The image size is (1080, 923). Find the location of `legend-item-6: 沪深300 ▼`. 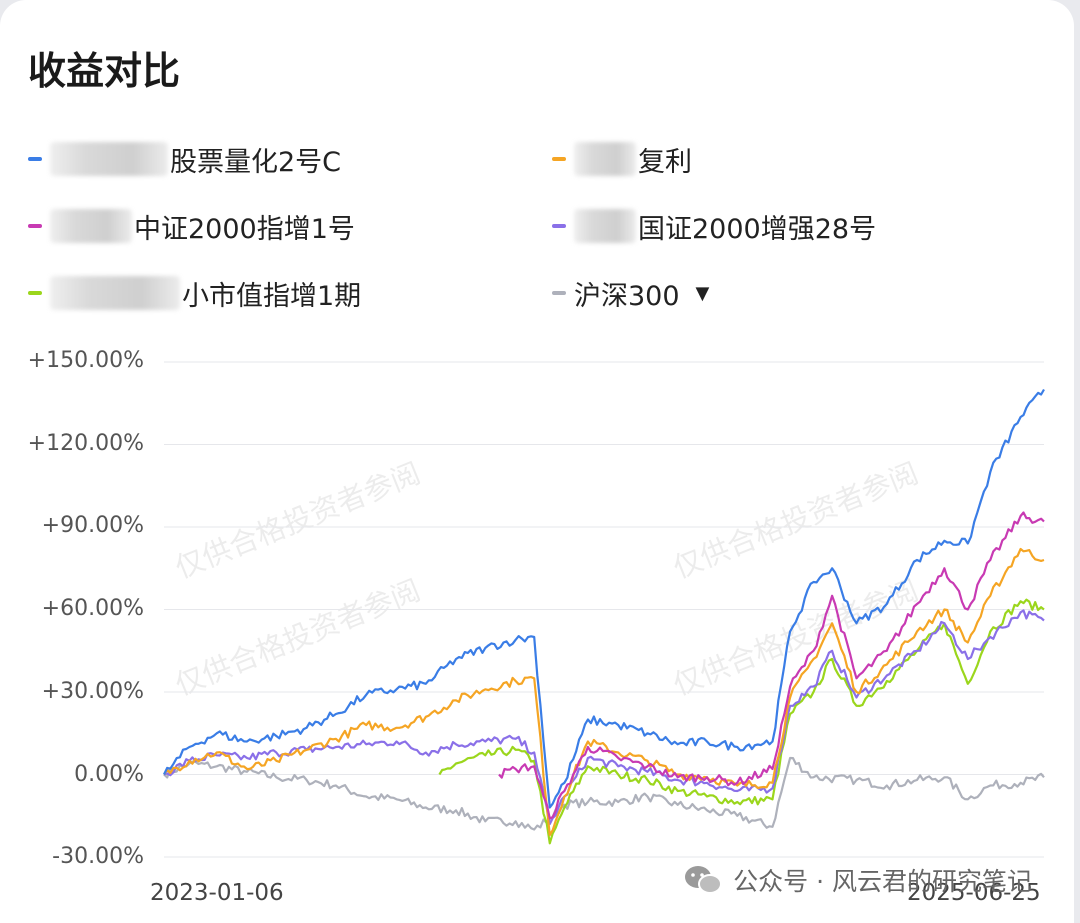

legend-item-6: 沪深300 ▼ is located at coordinates (630, 293).